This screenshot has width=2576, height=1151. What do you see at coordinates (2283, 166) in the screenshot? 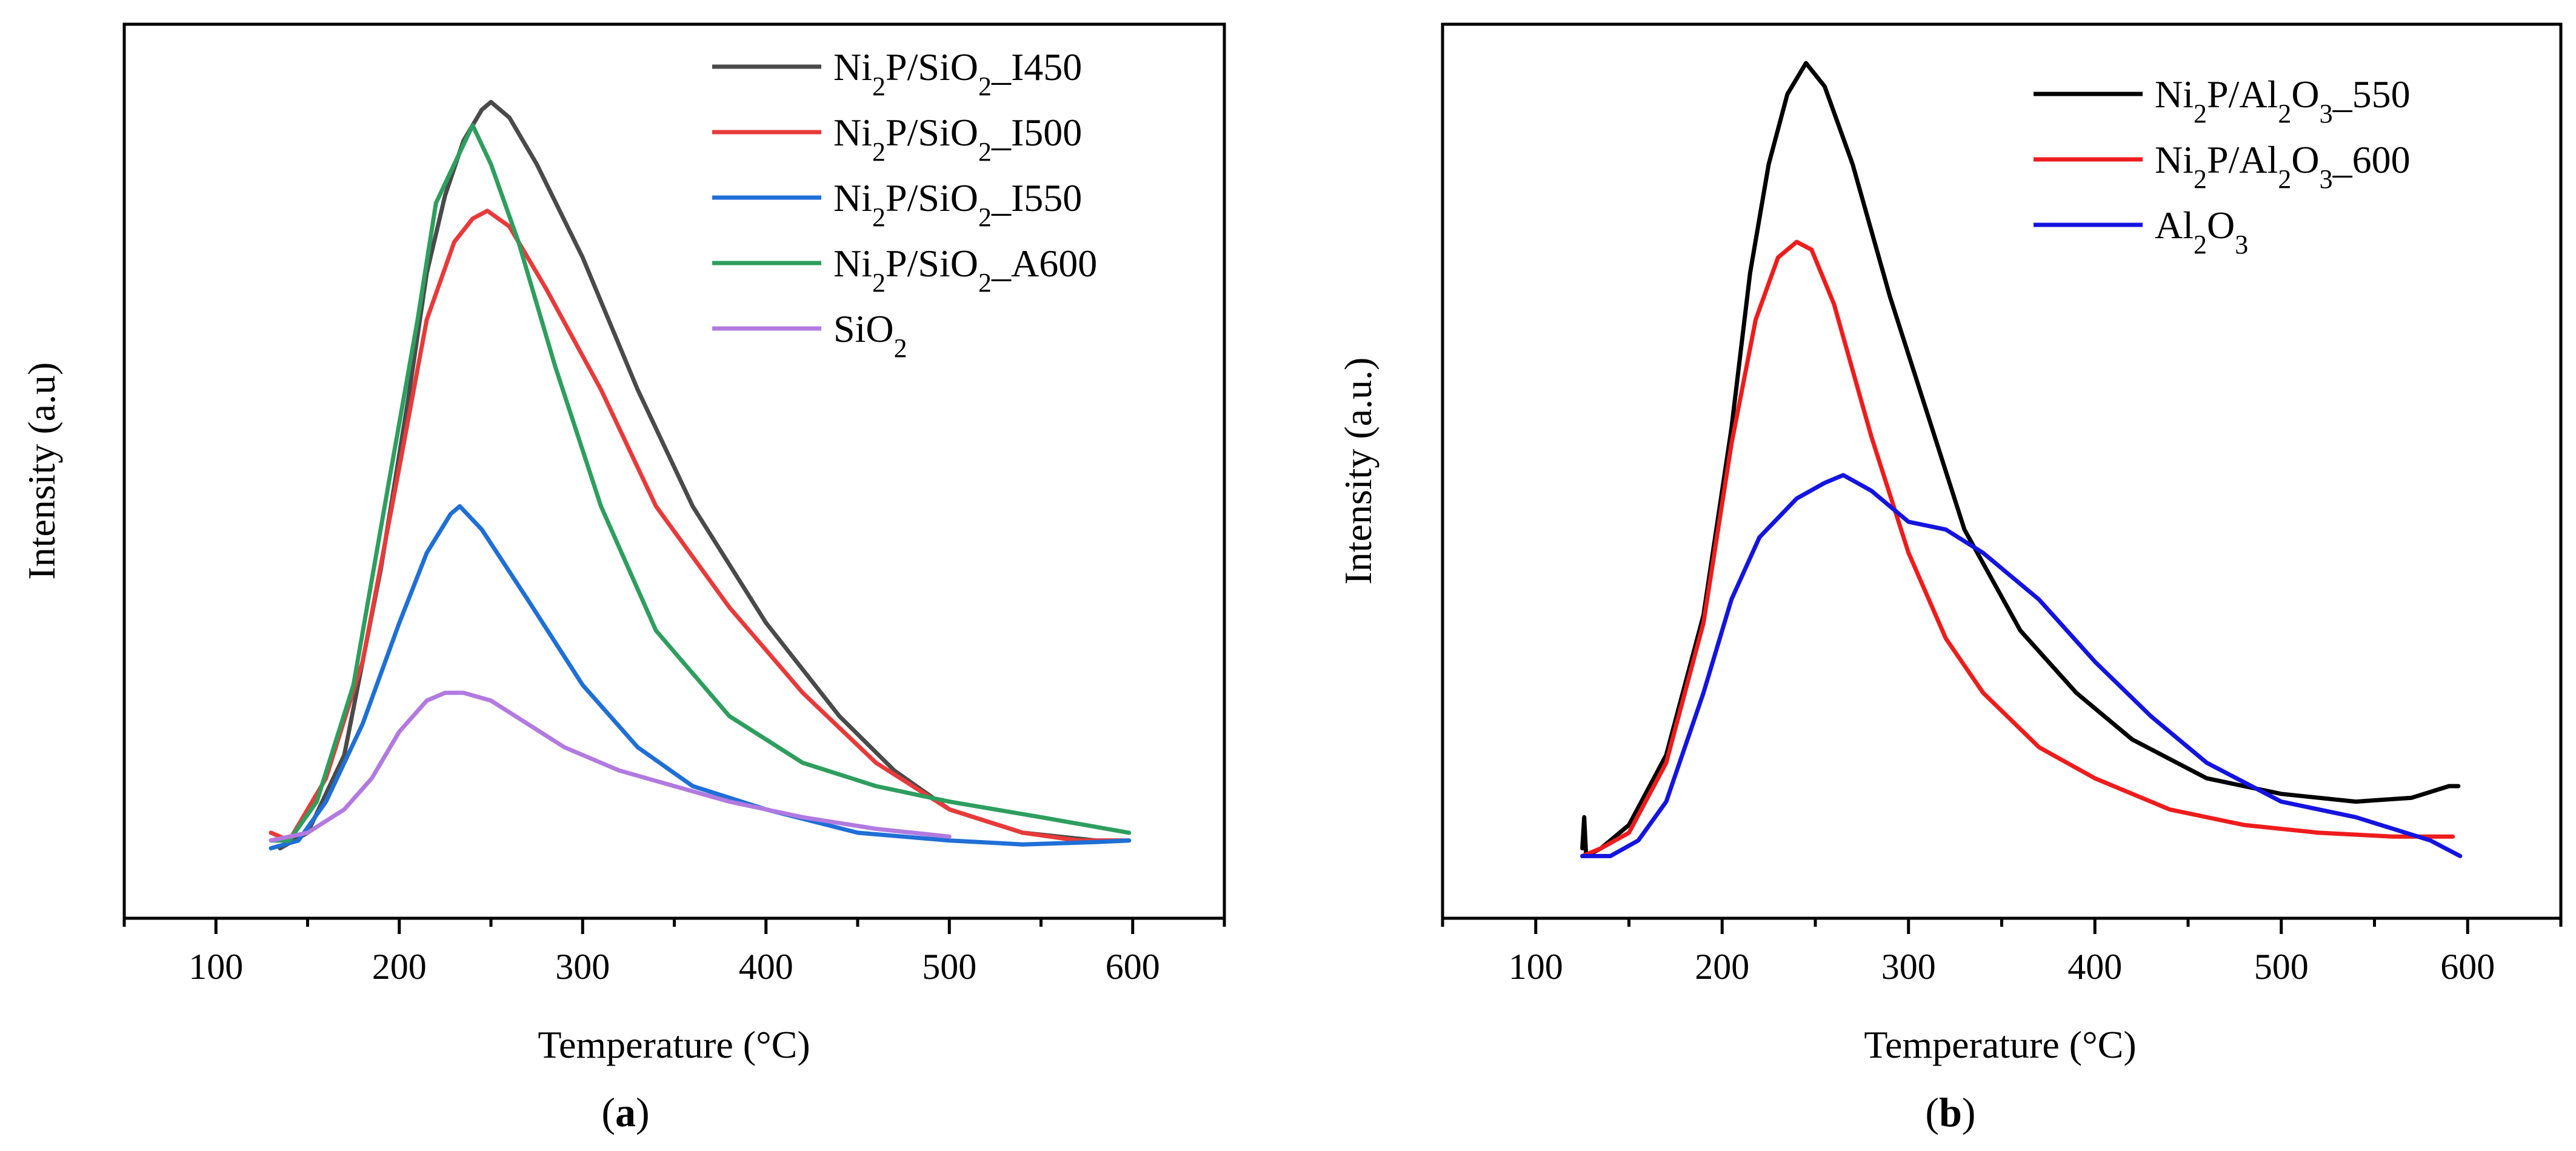
I see `panel-b-legend-label-1: Ni2P/Al2O3_600` at bounding box center [2283, 166].